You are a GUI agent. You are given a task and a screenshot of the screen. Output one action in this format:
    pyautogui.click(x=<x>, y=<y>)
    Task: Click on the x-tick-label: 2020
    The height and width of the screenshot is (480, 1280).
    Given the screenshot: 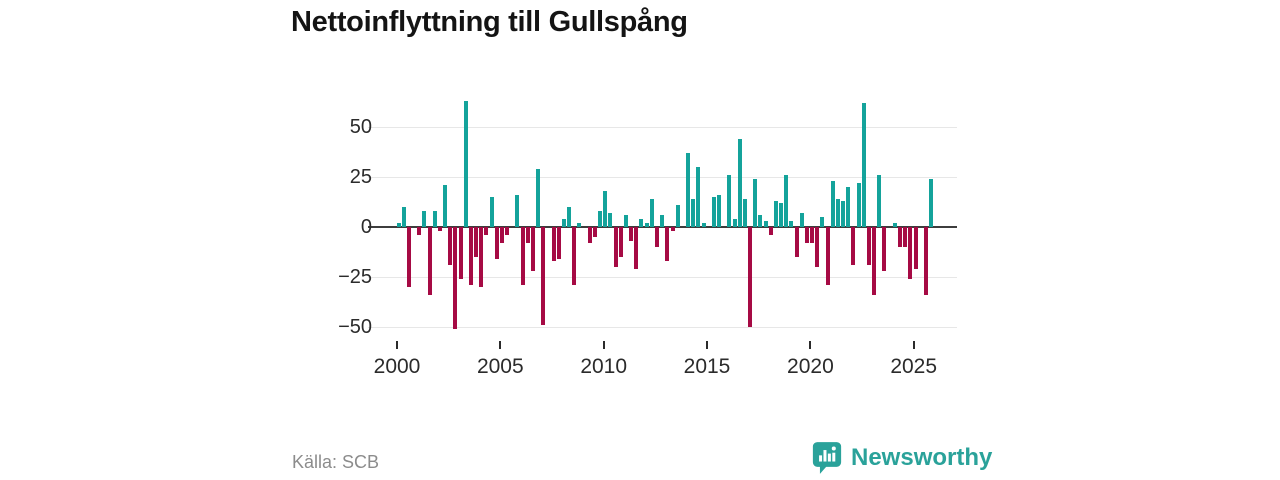 What is the action you would take?
    pyautogui.click(x=810, y=366)
    